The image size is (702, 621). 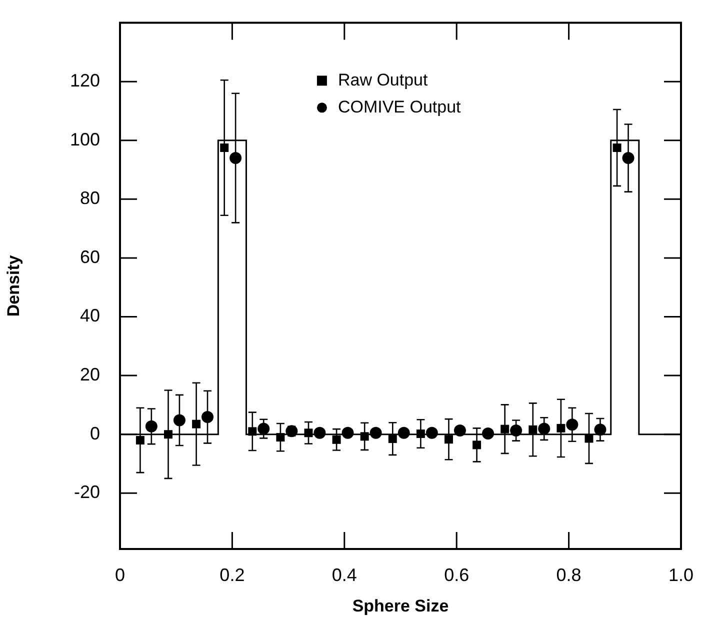 I want to click on y-tick-label: -20, so click(x=87, y=492).